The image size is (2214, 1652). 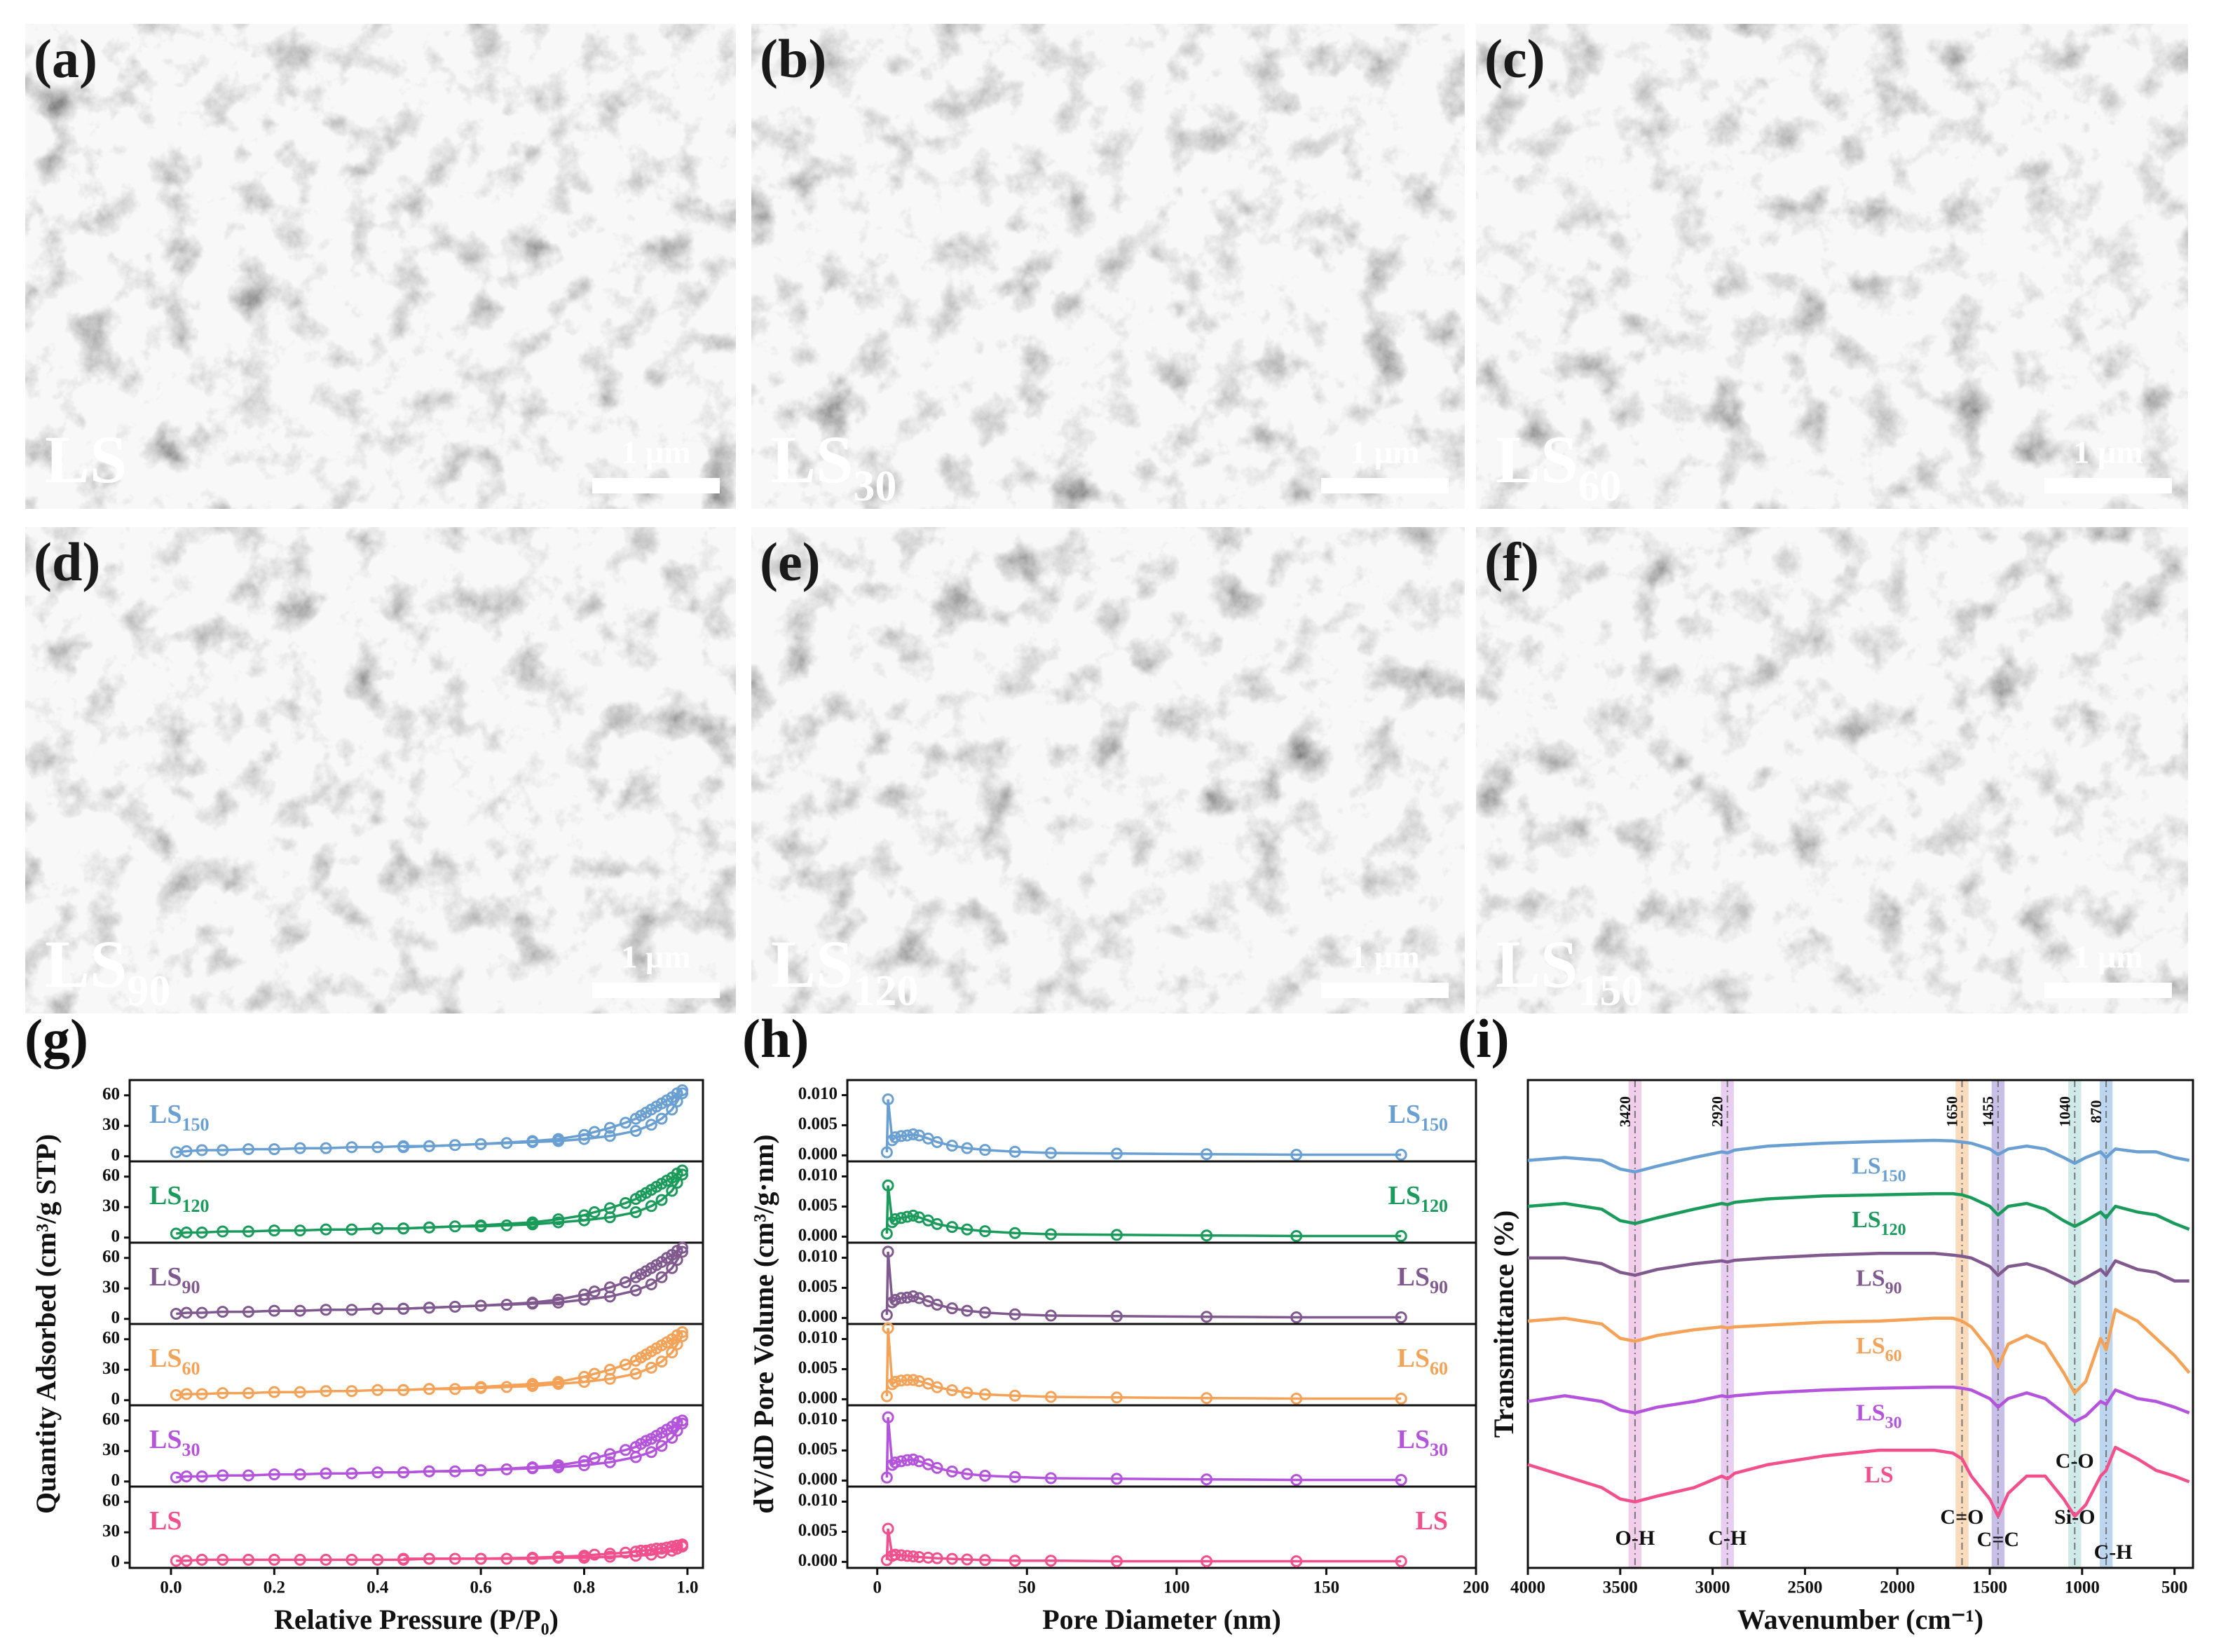 I want to click on series-label: LS120, so click(x=1879, y=1223).